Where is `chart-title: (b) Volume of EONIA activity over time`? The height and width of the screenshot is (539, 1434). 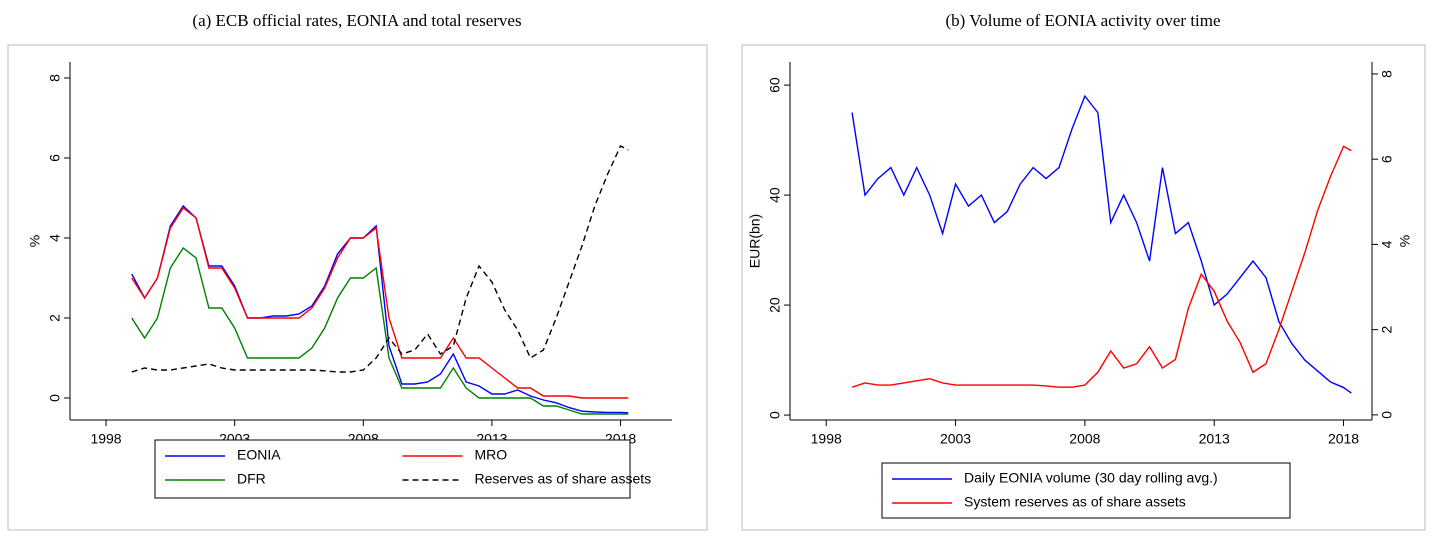 chart-title: (b) Volume of EONIA activity over time is located at coordinates (1082, 20).